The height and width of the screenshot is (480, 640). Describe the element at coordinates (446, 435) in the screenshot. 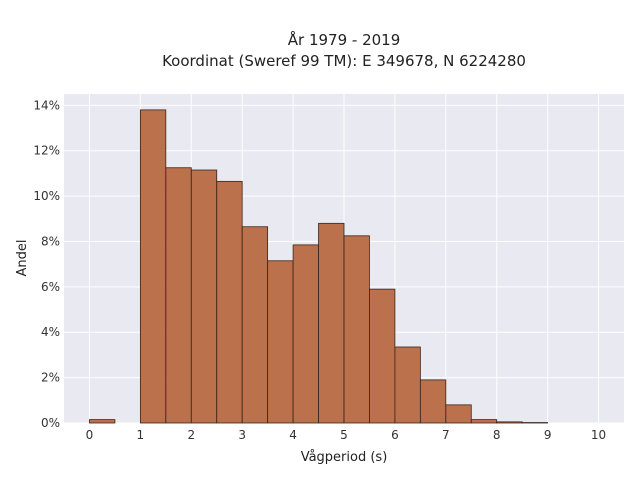

I see `x-tick-label: 7` at that location.